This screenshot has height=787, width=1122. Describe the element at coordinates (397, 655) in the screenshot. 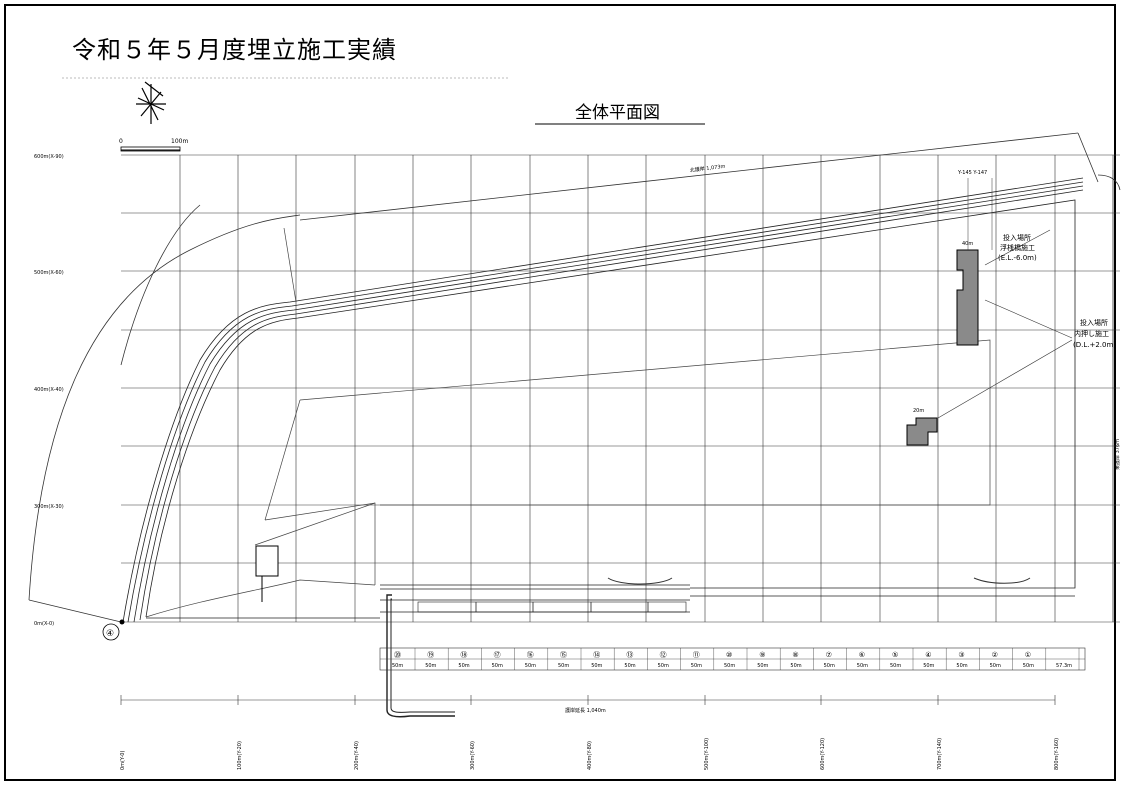

I see `berth-number: ⑳` at that location.